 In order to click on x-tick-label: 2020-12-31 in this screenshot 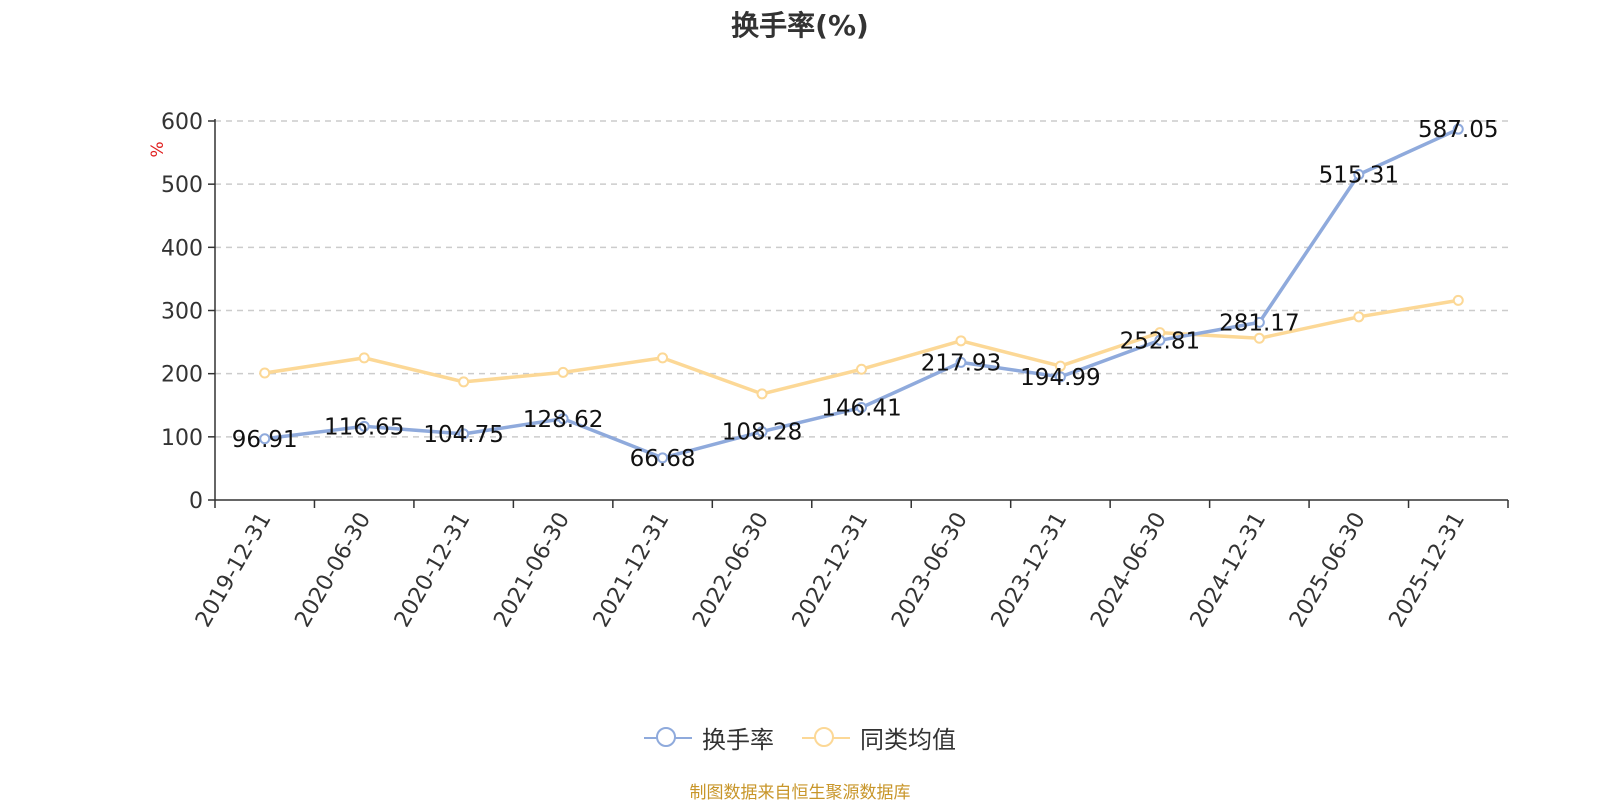, I will do `click(433, 569)`.